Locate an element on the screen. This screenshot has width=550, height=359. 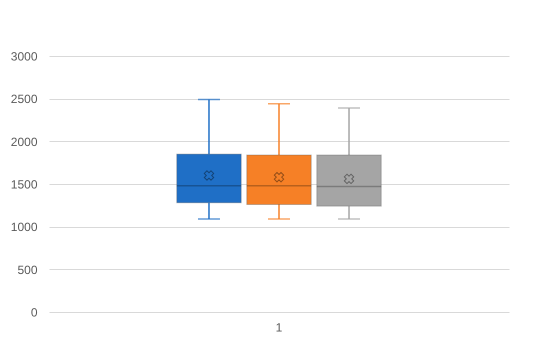
y-tick-label: 2500 is located at coordinates (24, 99).